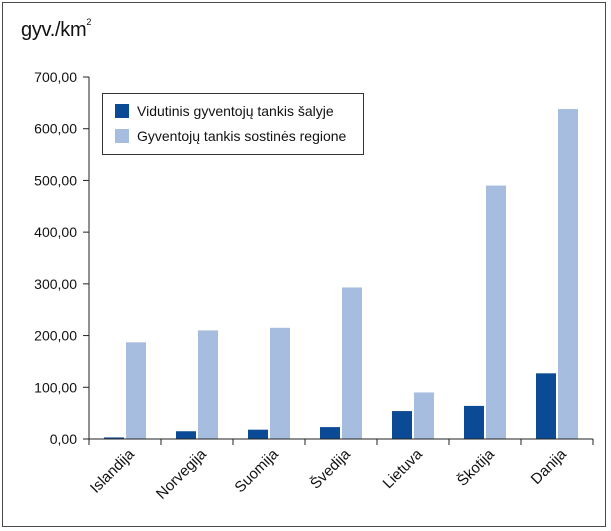 Image resolution: width=611 pixels, height=531 pixels. I want to click on legend-swatch-country, so click(122, 111).